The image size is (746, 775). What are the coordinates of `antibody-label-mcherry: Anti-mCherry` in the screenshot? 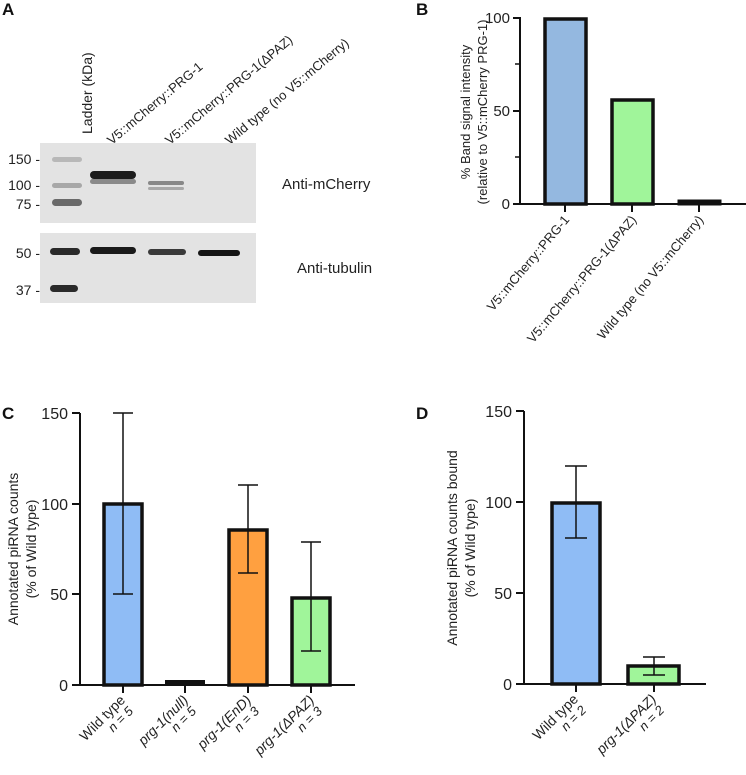 It's located at (326, 184).